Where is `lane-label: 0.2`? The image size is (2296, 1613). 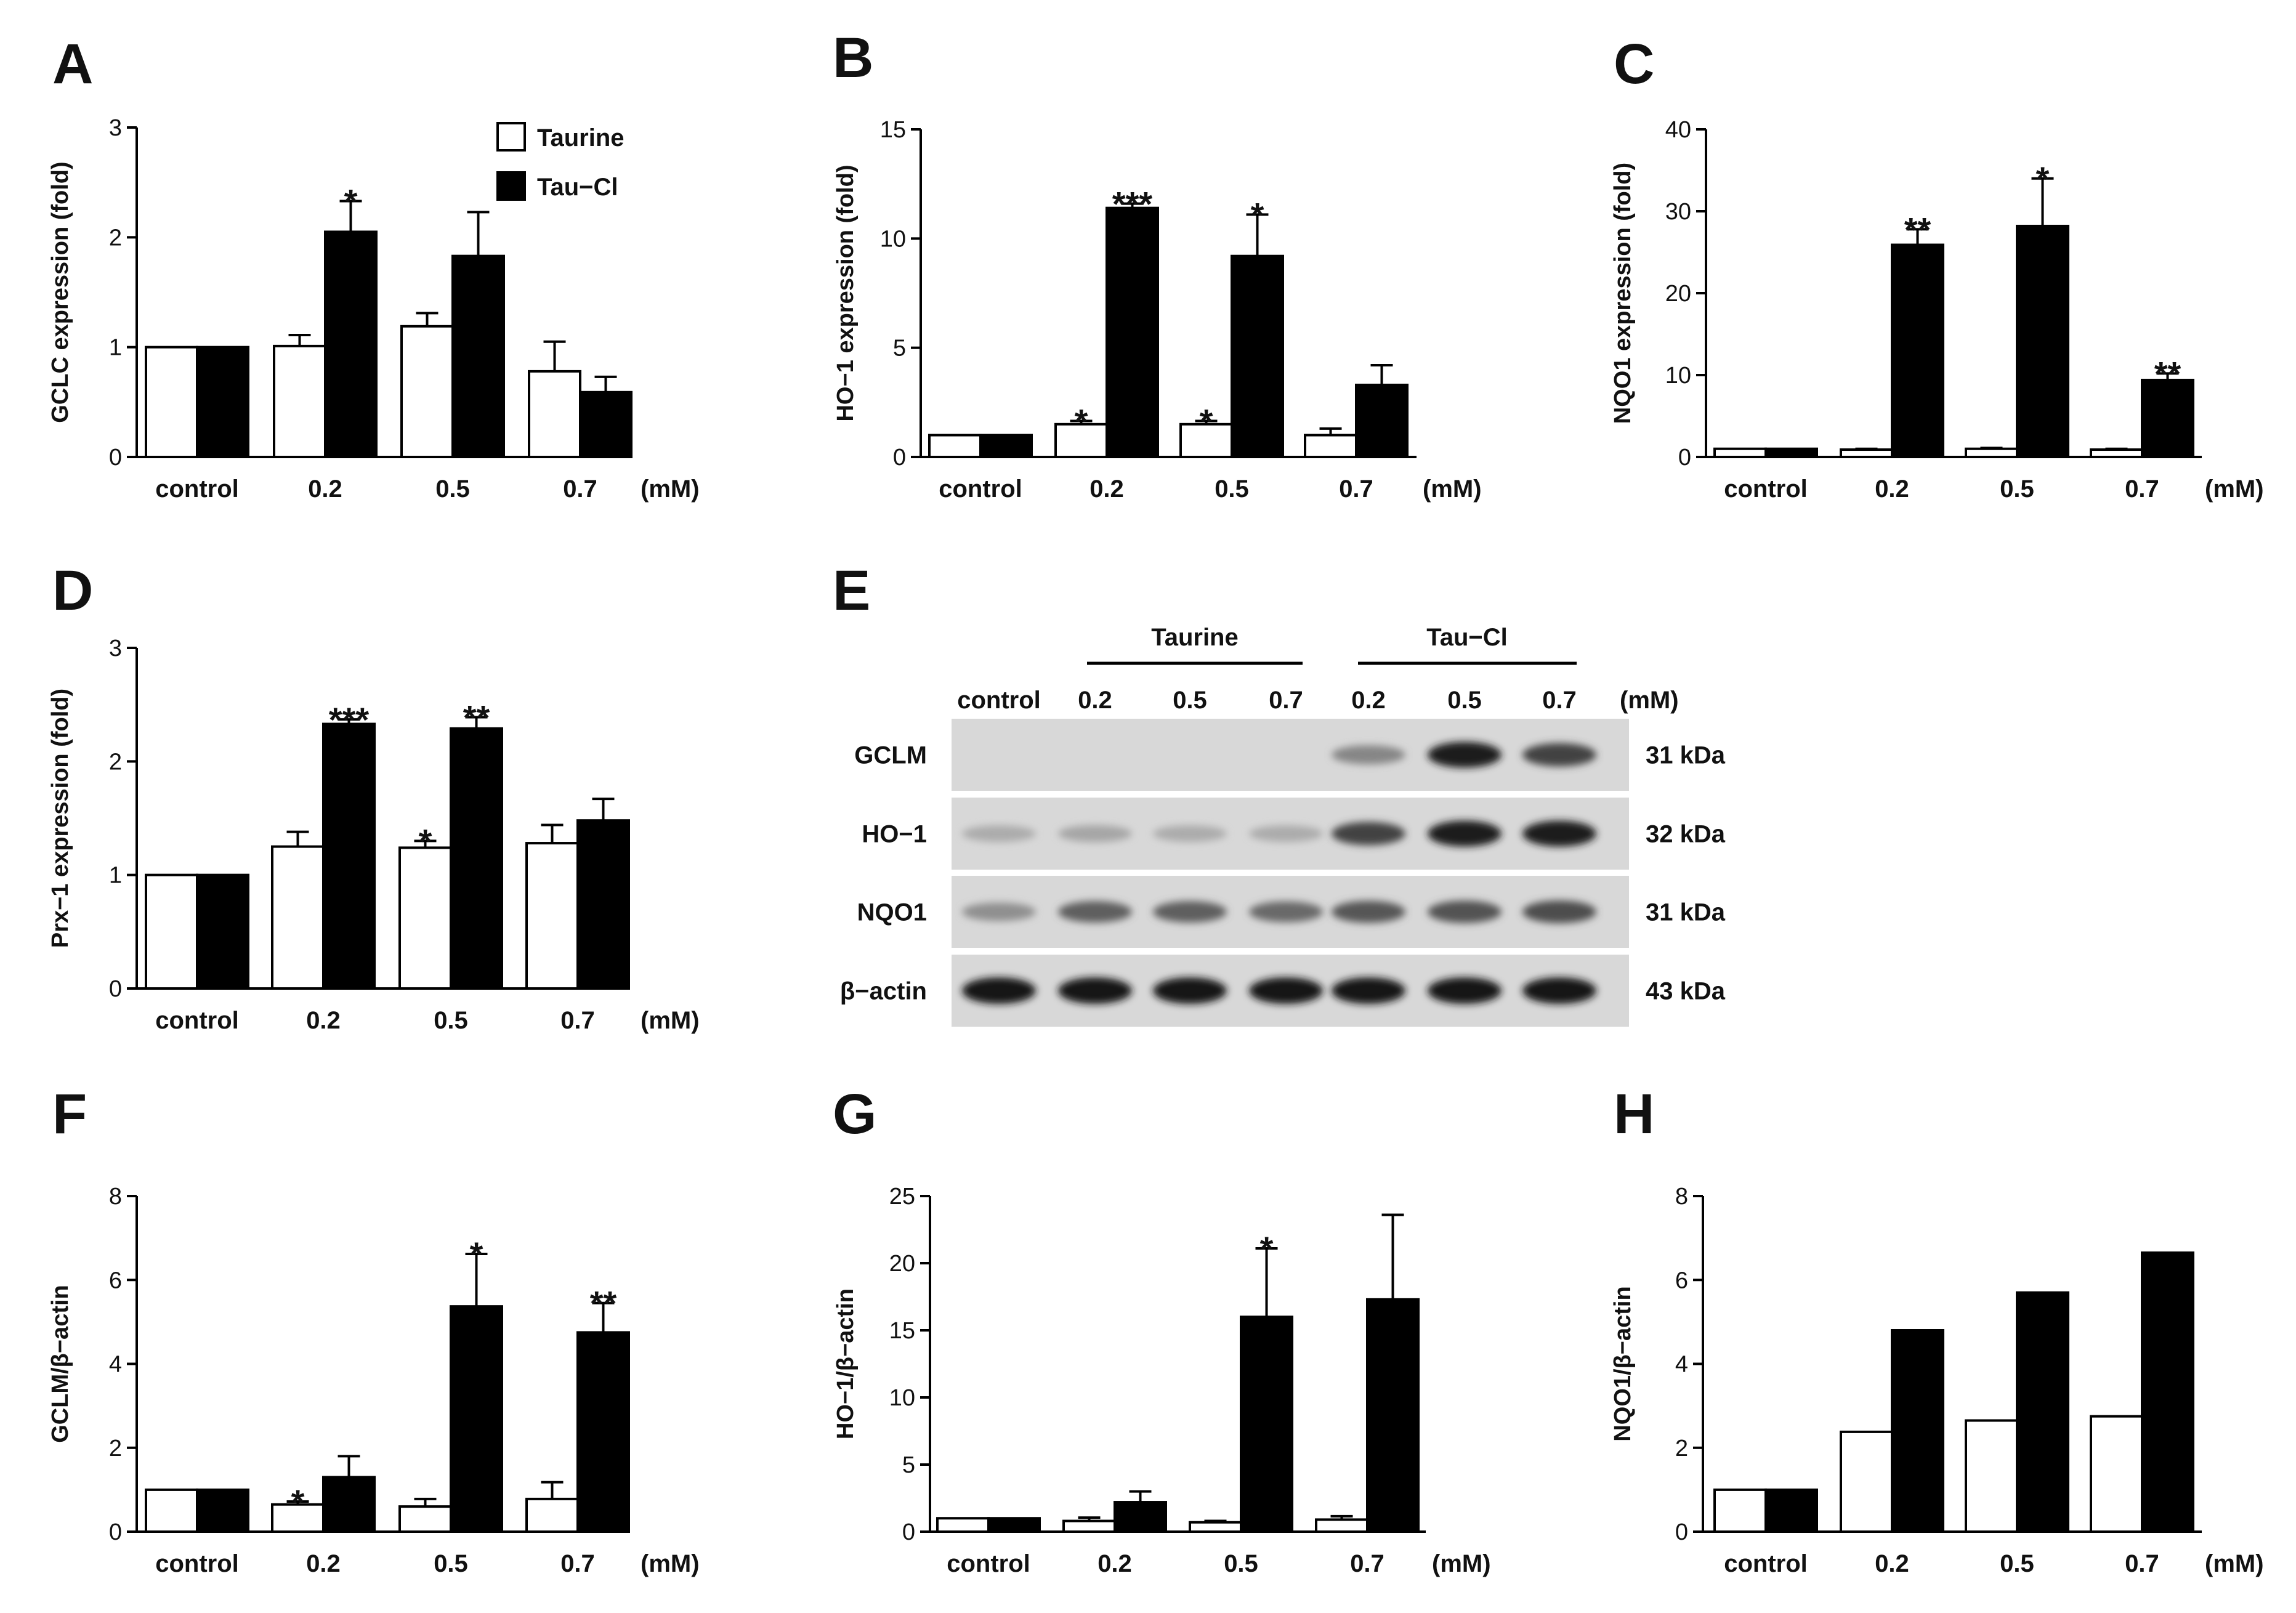 lane-label: 0.2 is located at coordinates (1368, 700).